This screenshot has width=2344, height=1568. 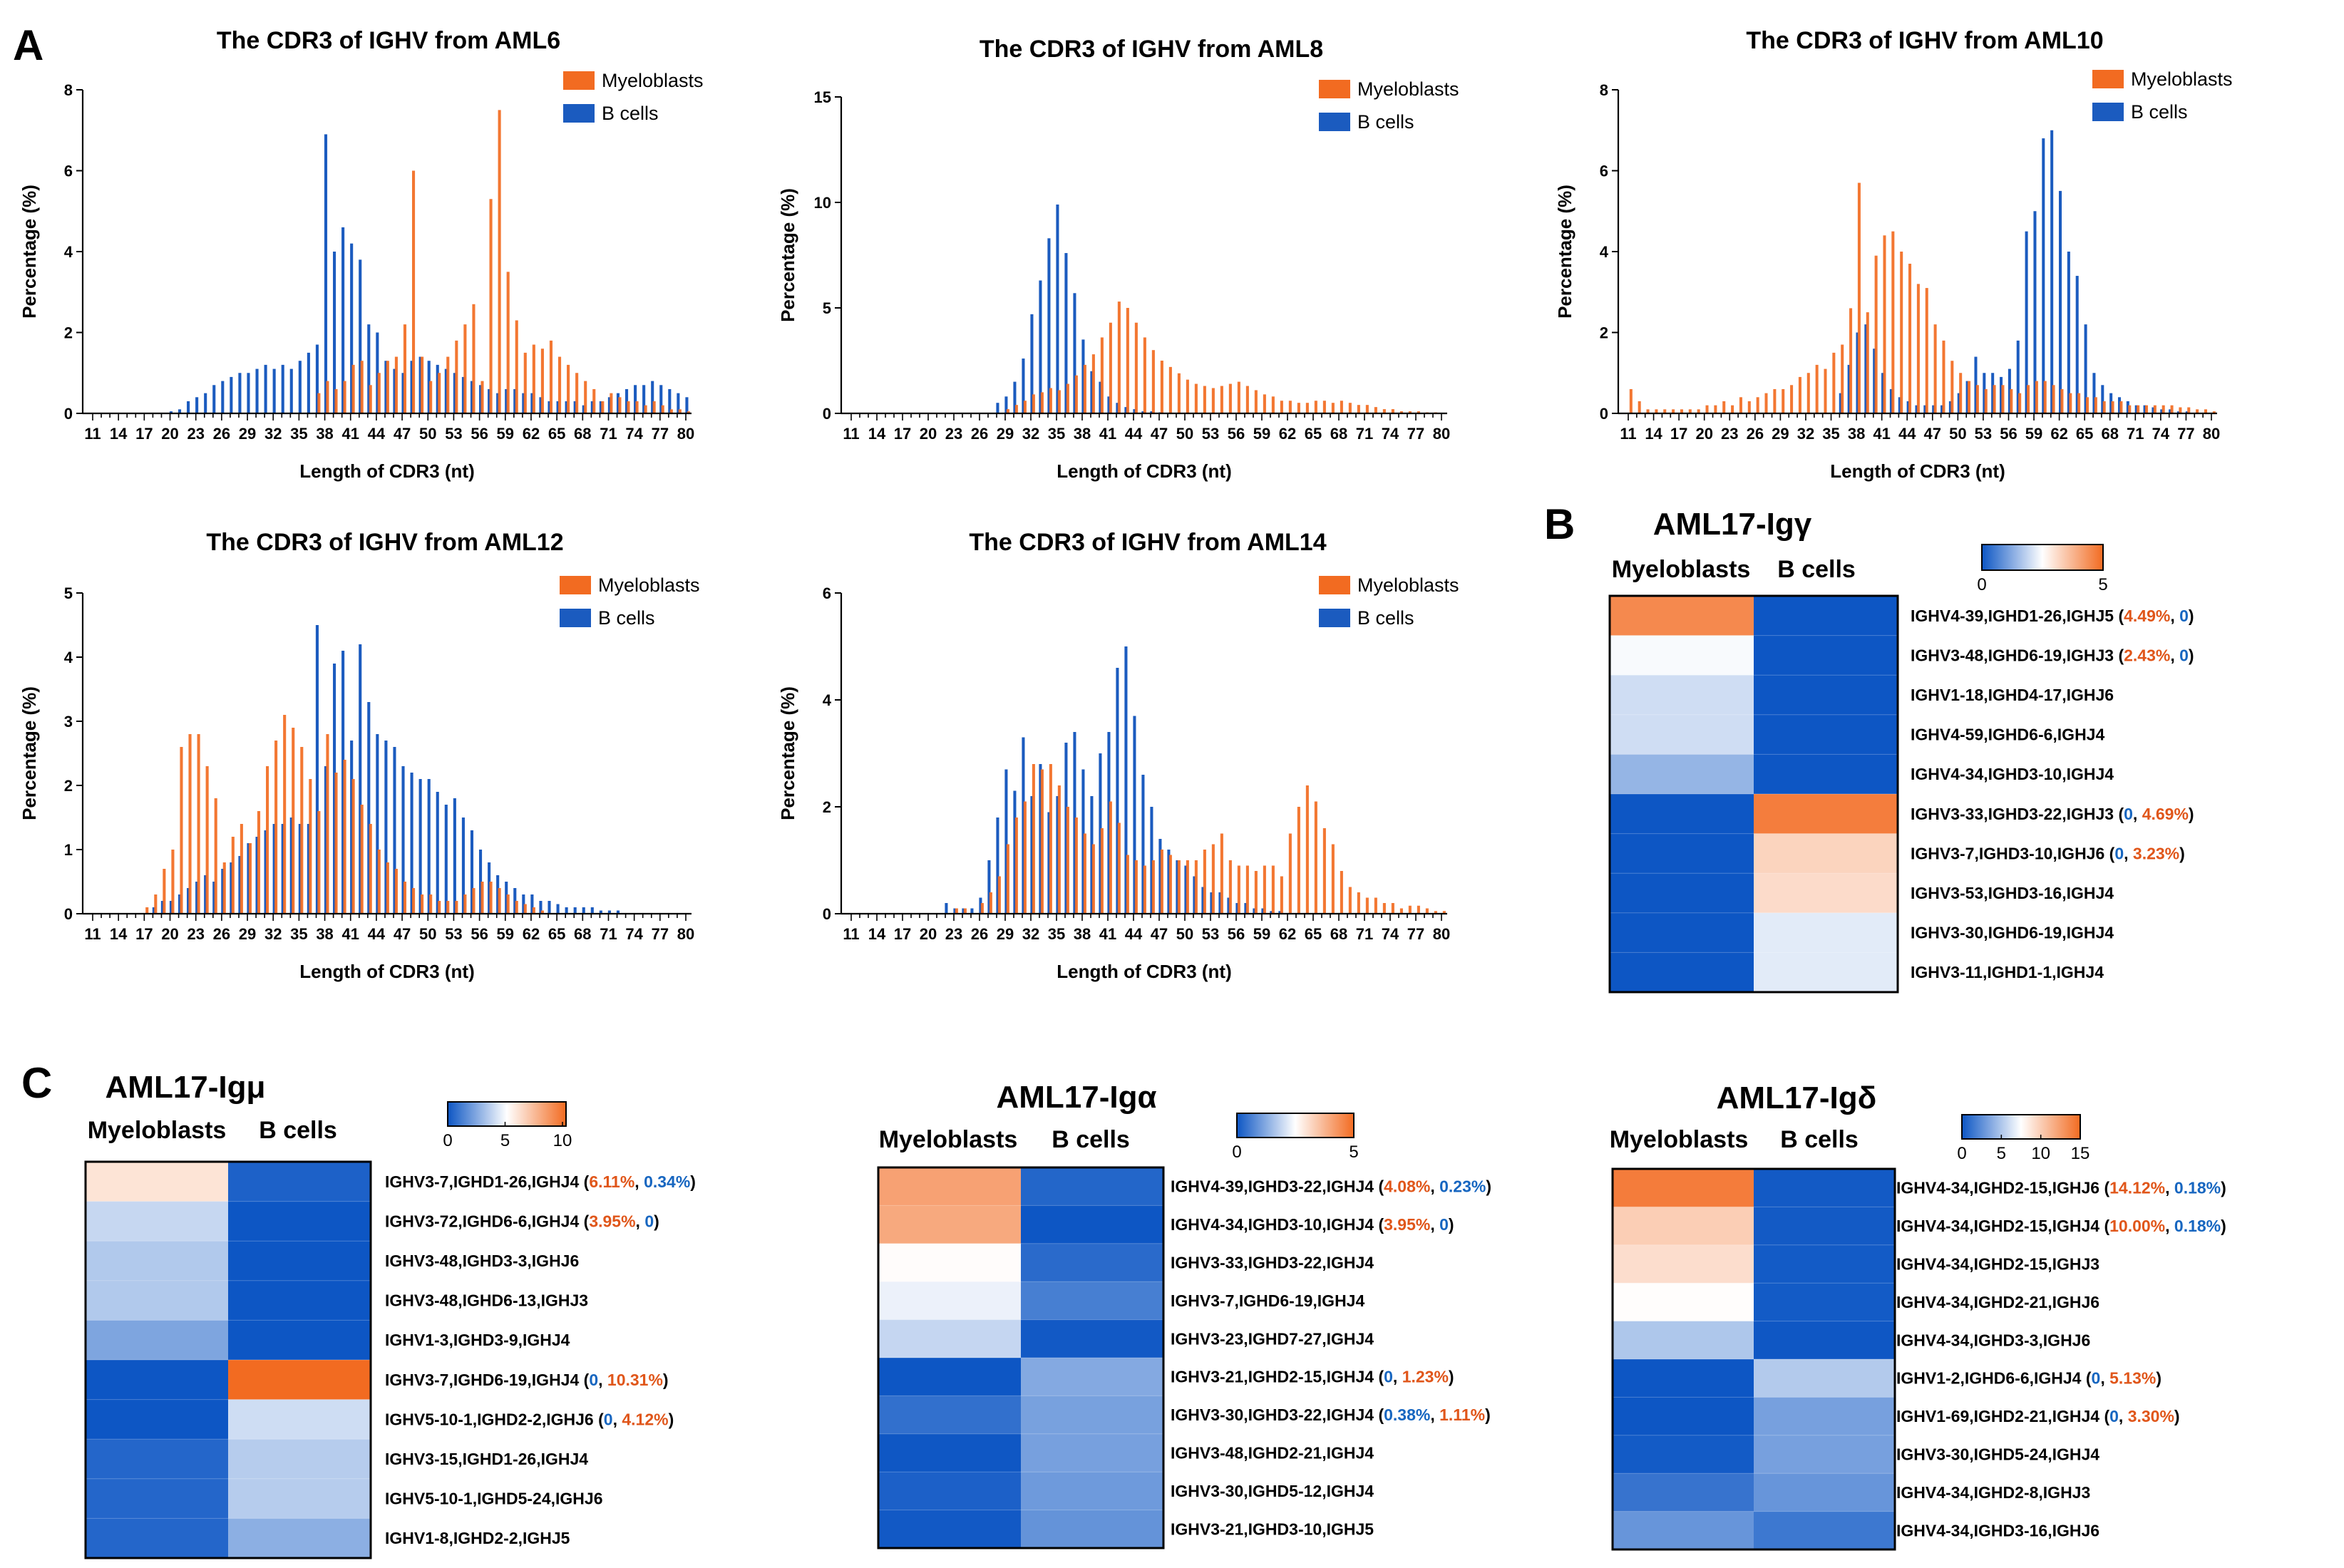 What do you see at coordinates (1390, 934) in the screenshot?
I see `x-tick-label: 74` at bounding box center [1390, 934].